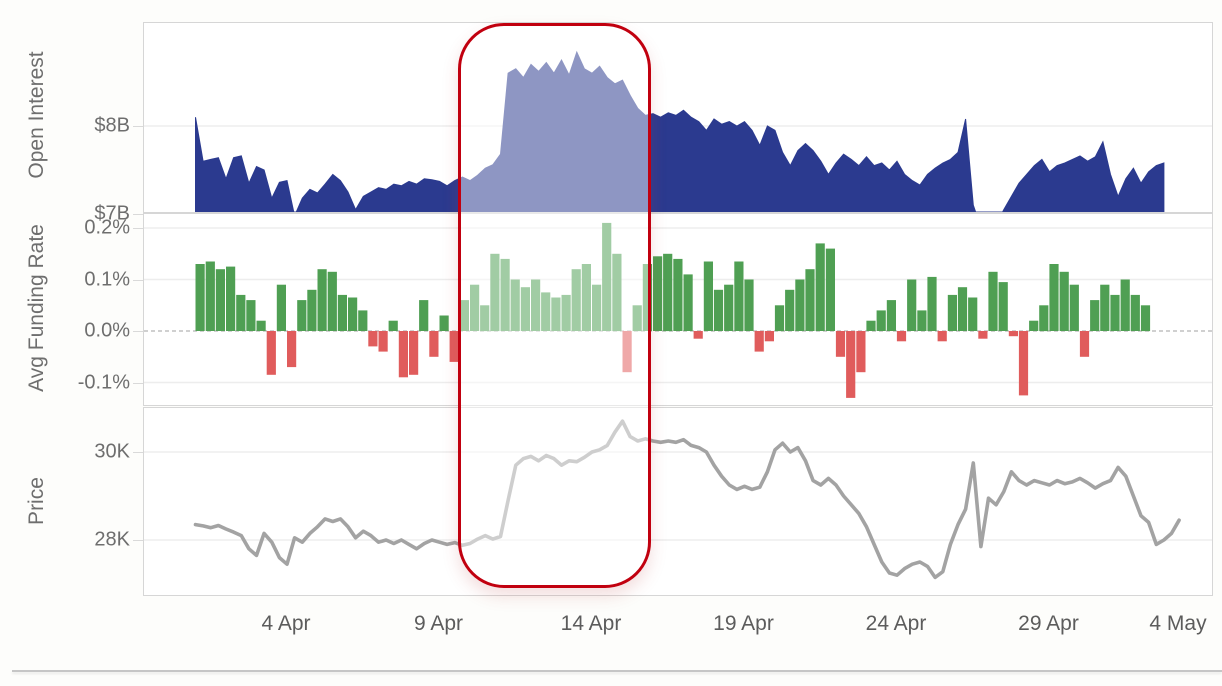 This screenshot has height=686, width=1222. What do you see at coordinates (107, 279) in the screenshot?
I see `ytick-label: 0.1%` at bounding box center [107, 279].